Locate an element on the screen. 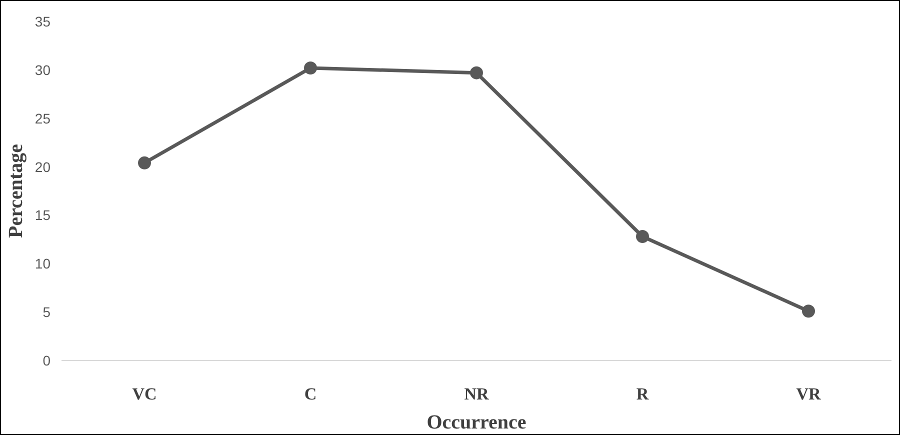 Image resolution: width=904 pixels, height=439 pixels. y-axis-title: Percentage is located at coordinates (15, 191).